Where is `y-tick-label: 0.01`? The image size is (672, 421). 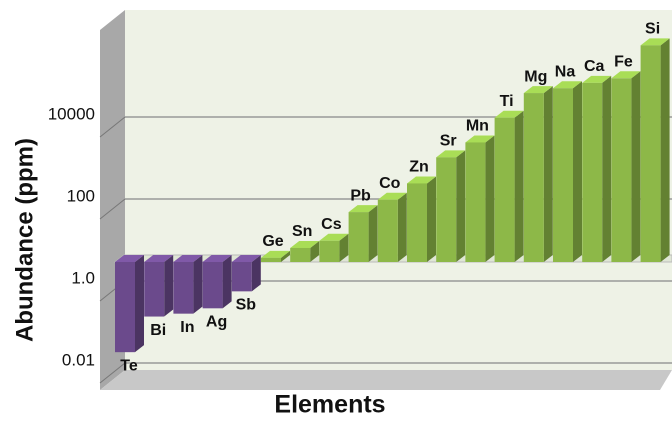 y-tick-label: 0.01 is located at coordinates (78, 359).